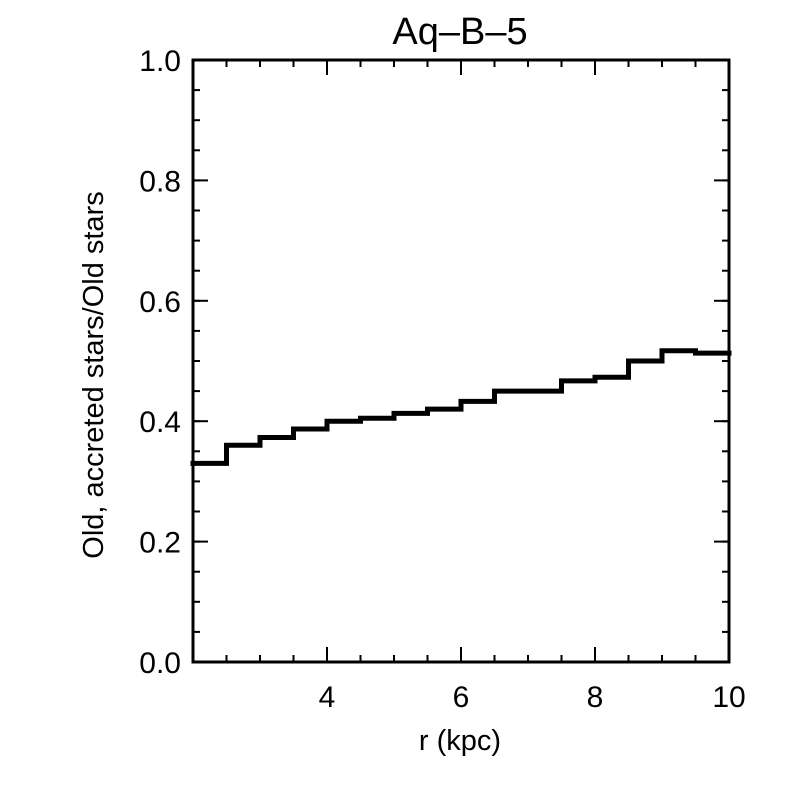  I want to click on y-tick-label: 0.4, so click(160, 422).